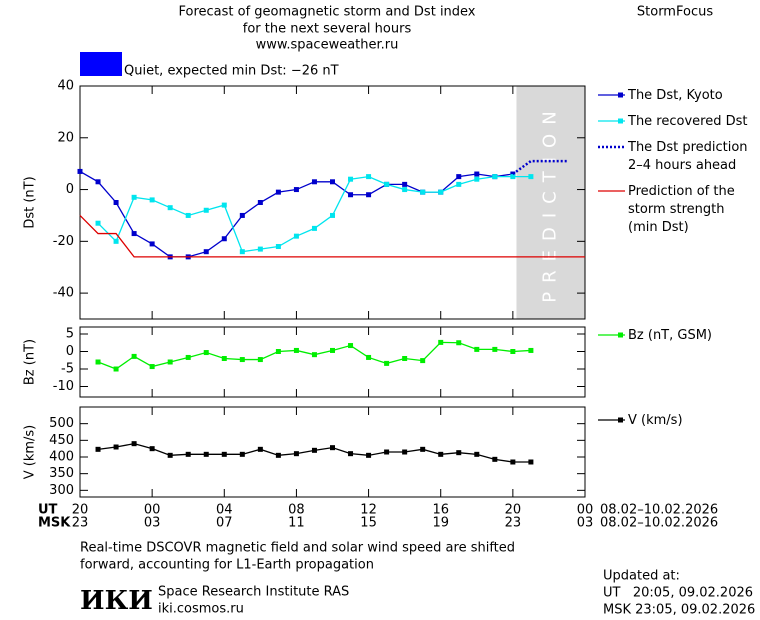 The image size is (760, 620). What do you see at coordinates (54, 523) in the screenshot?
I see `x2-axis-label: MSK` at bounding box center [54, 523].